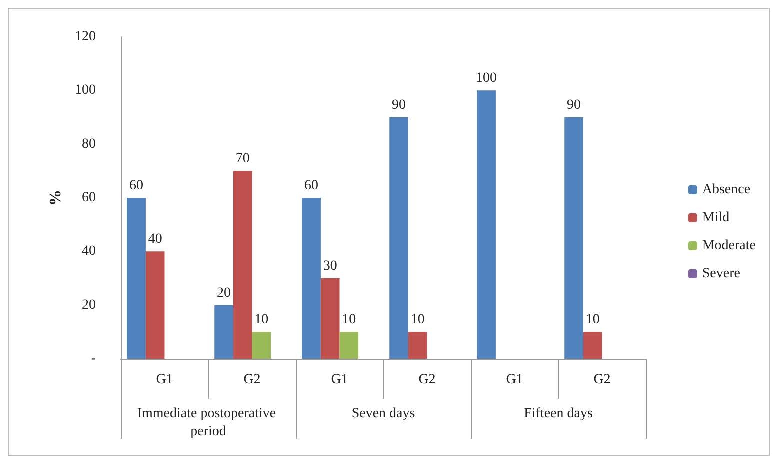  I want to click on legend-label: Mild, so click(716, 218).